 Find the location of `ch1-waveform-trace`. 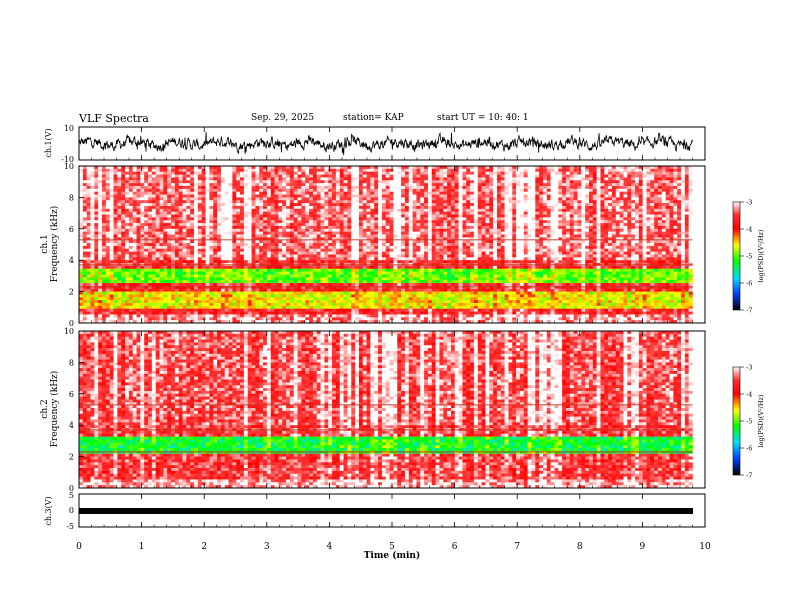

ch1-waveform-trace is located at coordinates (385, 143).